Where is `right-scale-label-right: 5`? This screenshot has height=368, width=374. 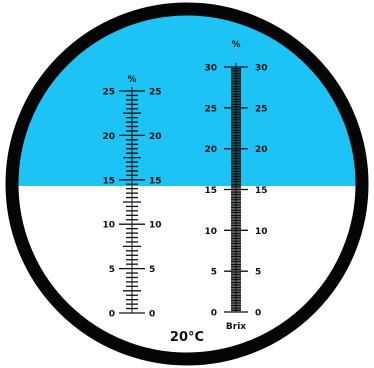
right-scale-label-right: 5 is located at coordinates (258, 273).